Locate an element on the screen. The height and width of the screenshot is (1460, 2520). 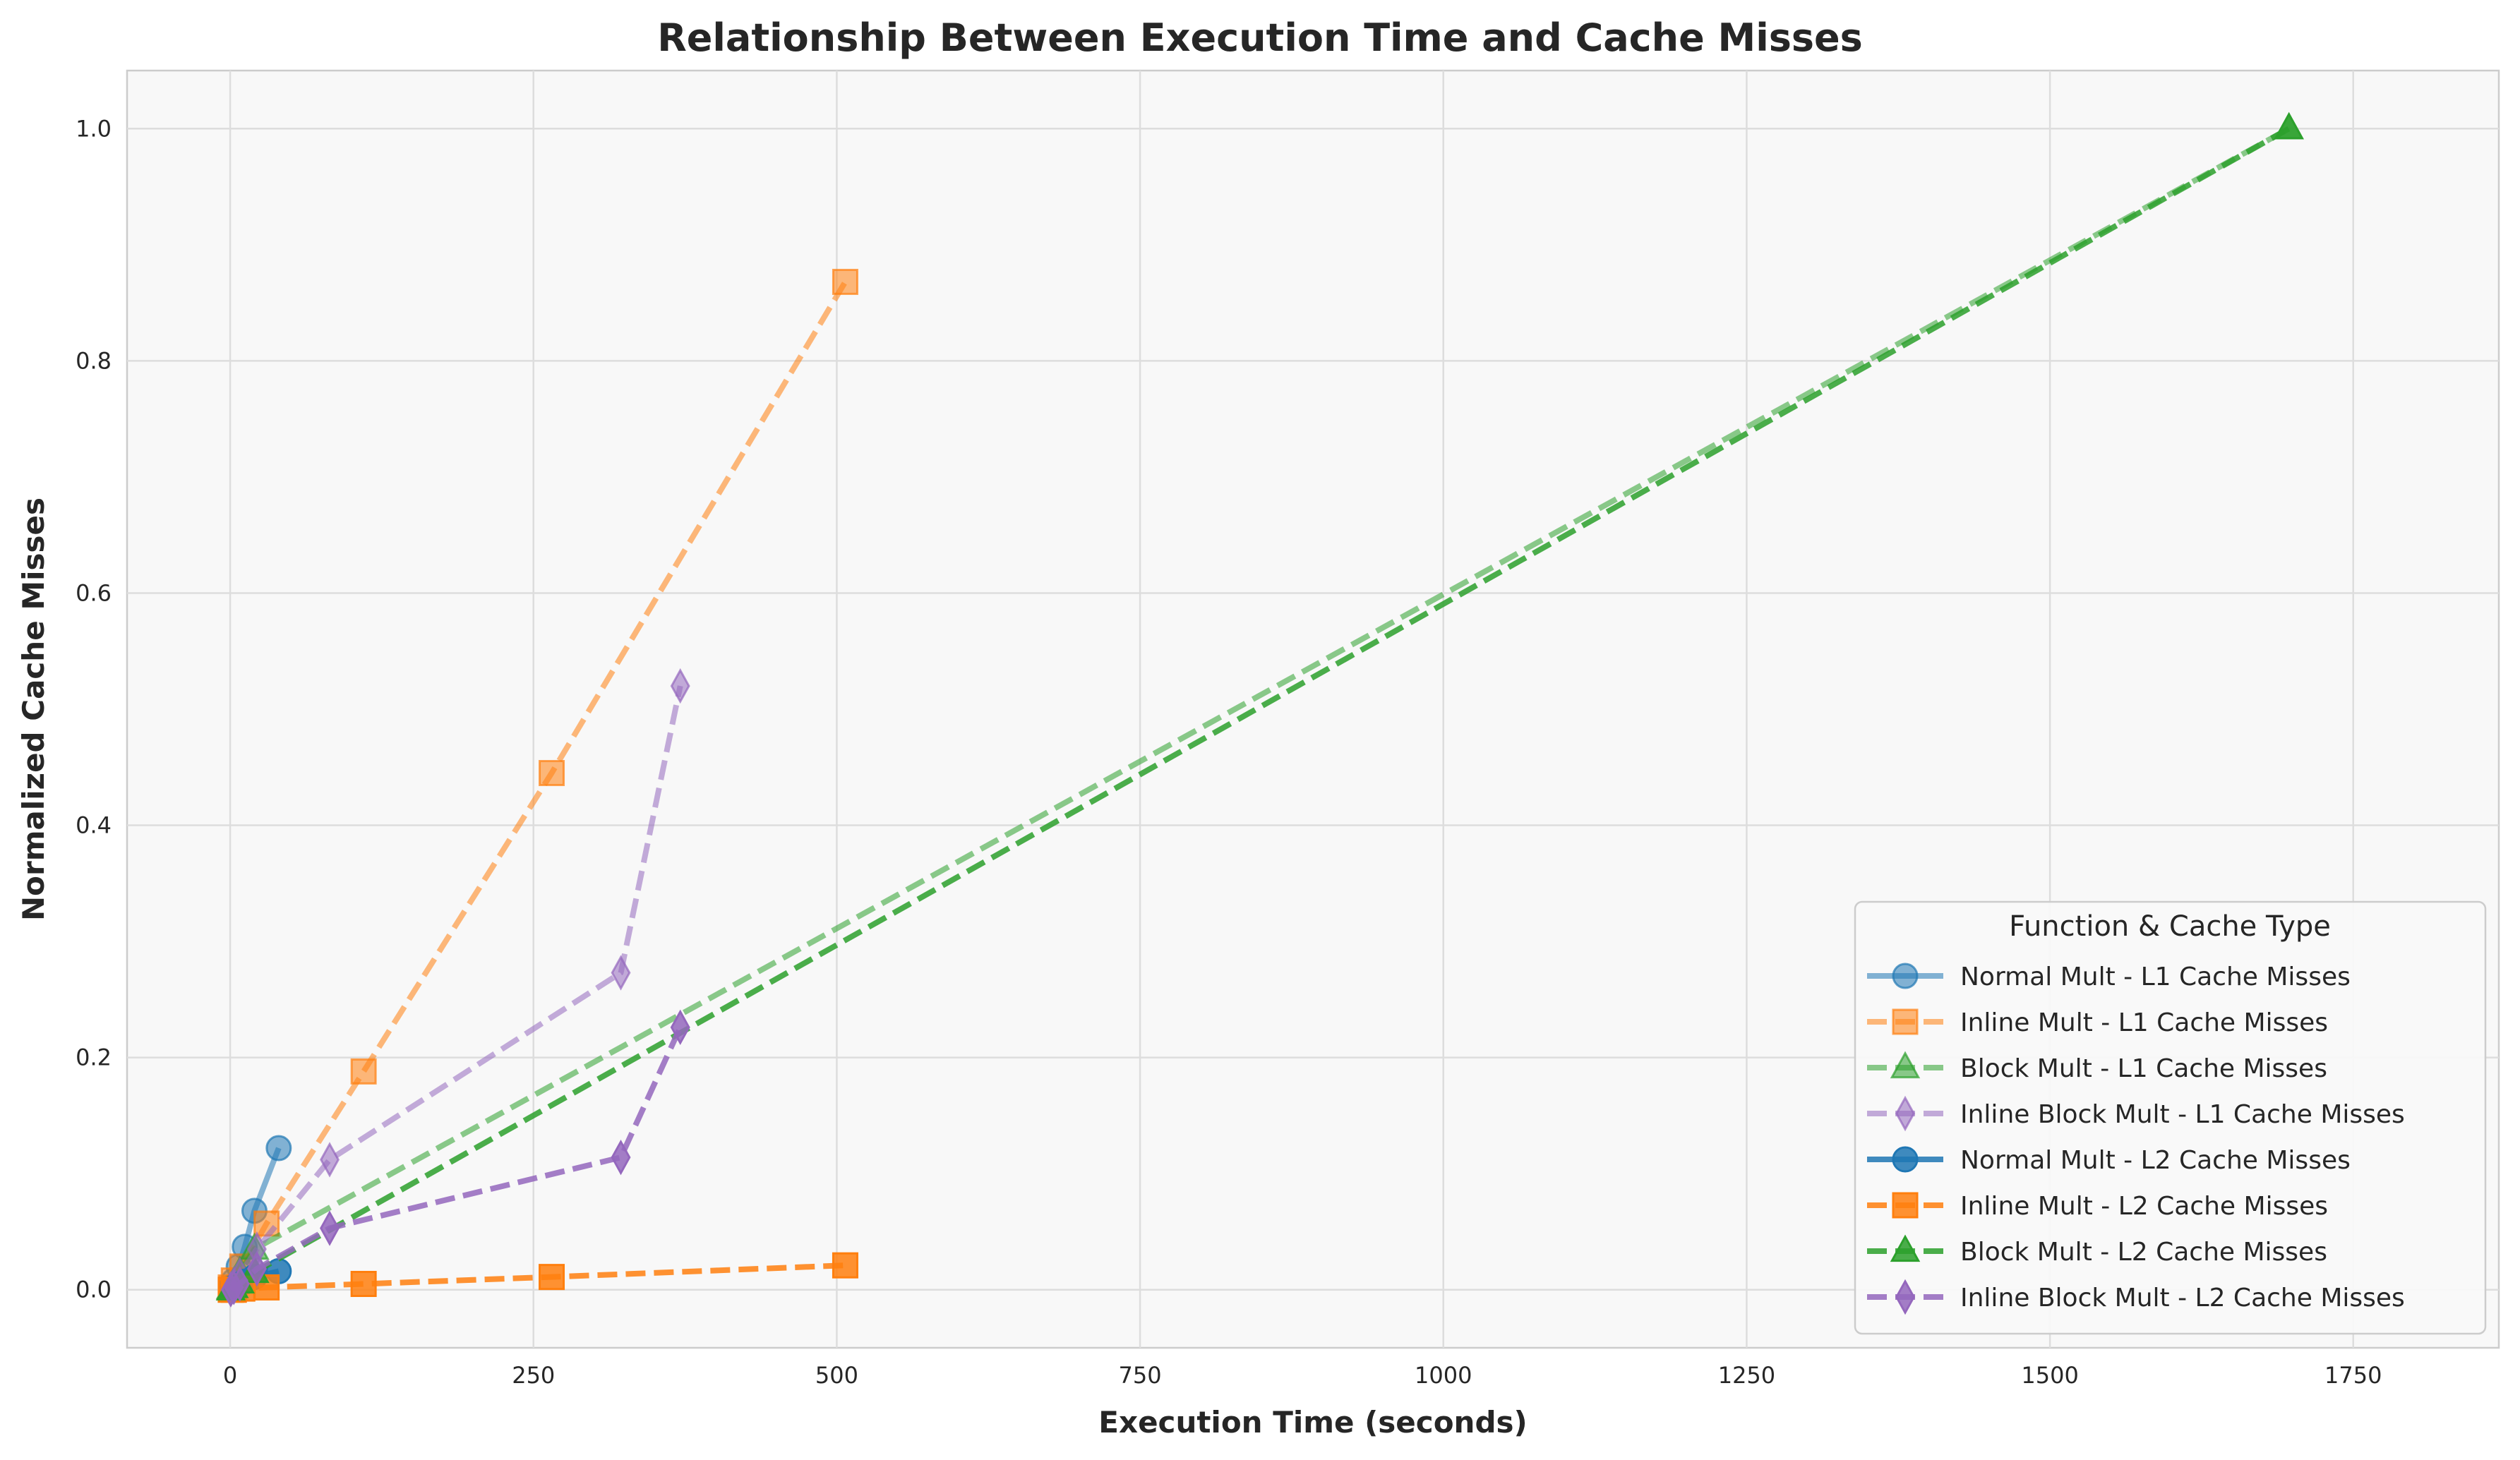
legend-entry: Inline Mult - L2 Cache Misses is located at coordinates (2098, 1207).